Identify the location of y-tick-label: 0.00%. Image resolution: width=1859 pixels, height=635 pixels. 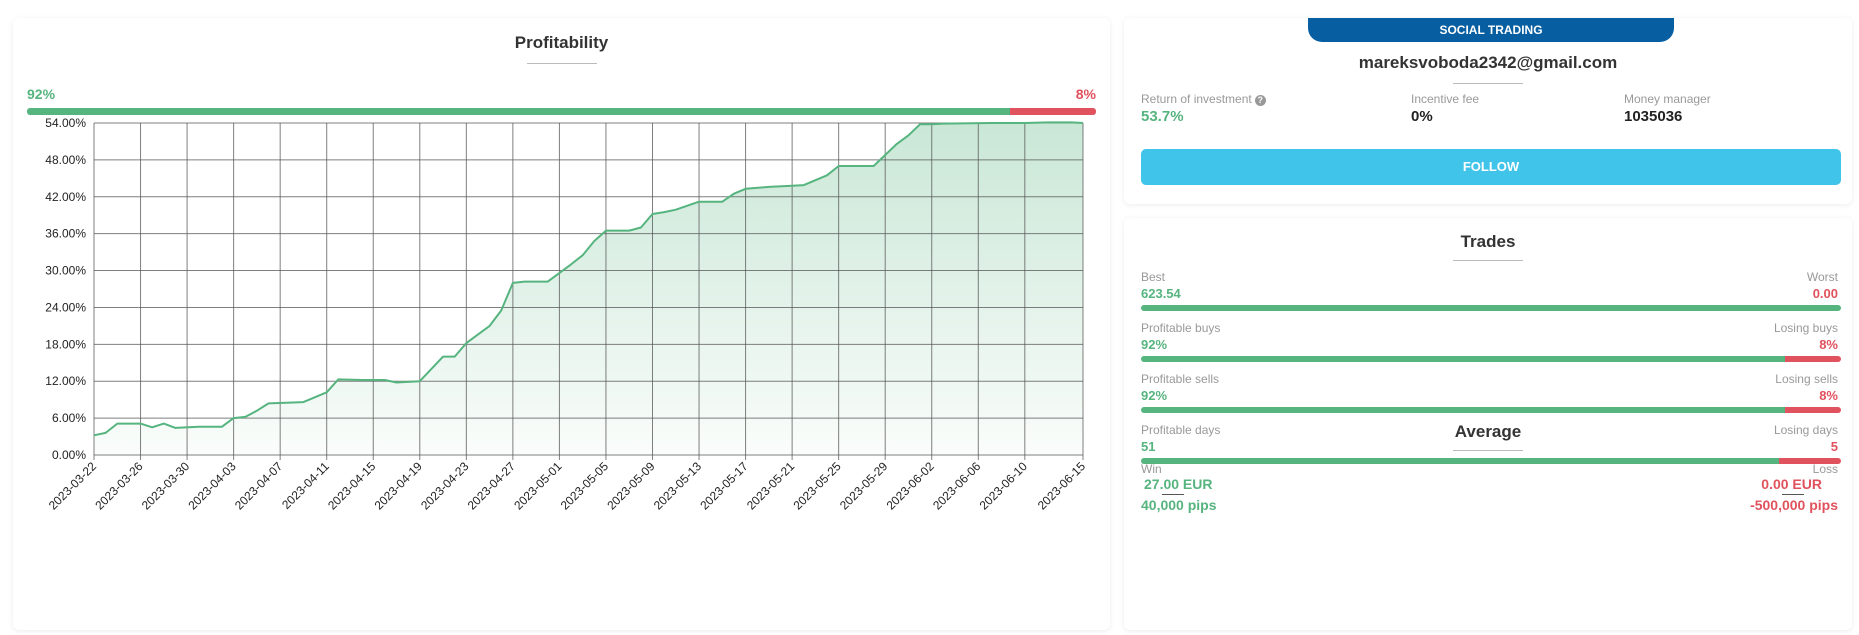
(69, 455).